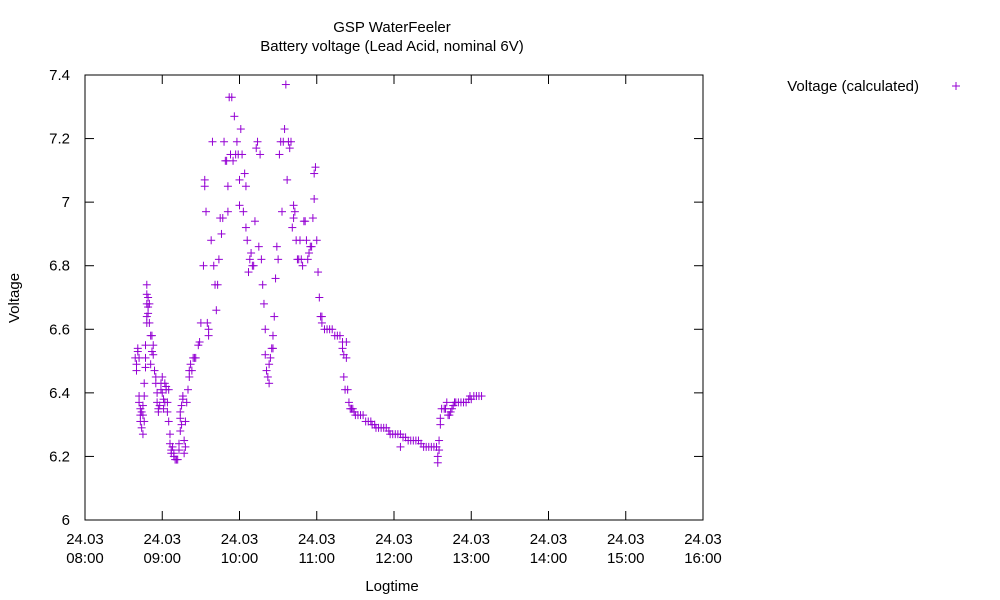 The width and height of the screenshot is (1000, 600). I want to click on chart-subtitle: Battery voltage (Lead Acid, nominal 6V), so click(391, 46).